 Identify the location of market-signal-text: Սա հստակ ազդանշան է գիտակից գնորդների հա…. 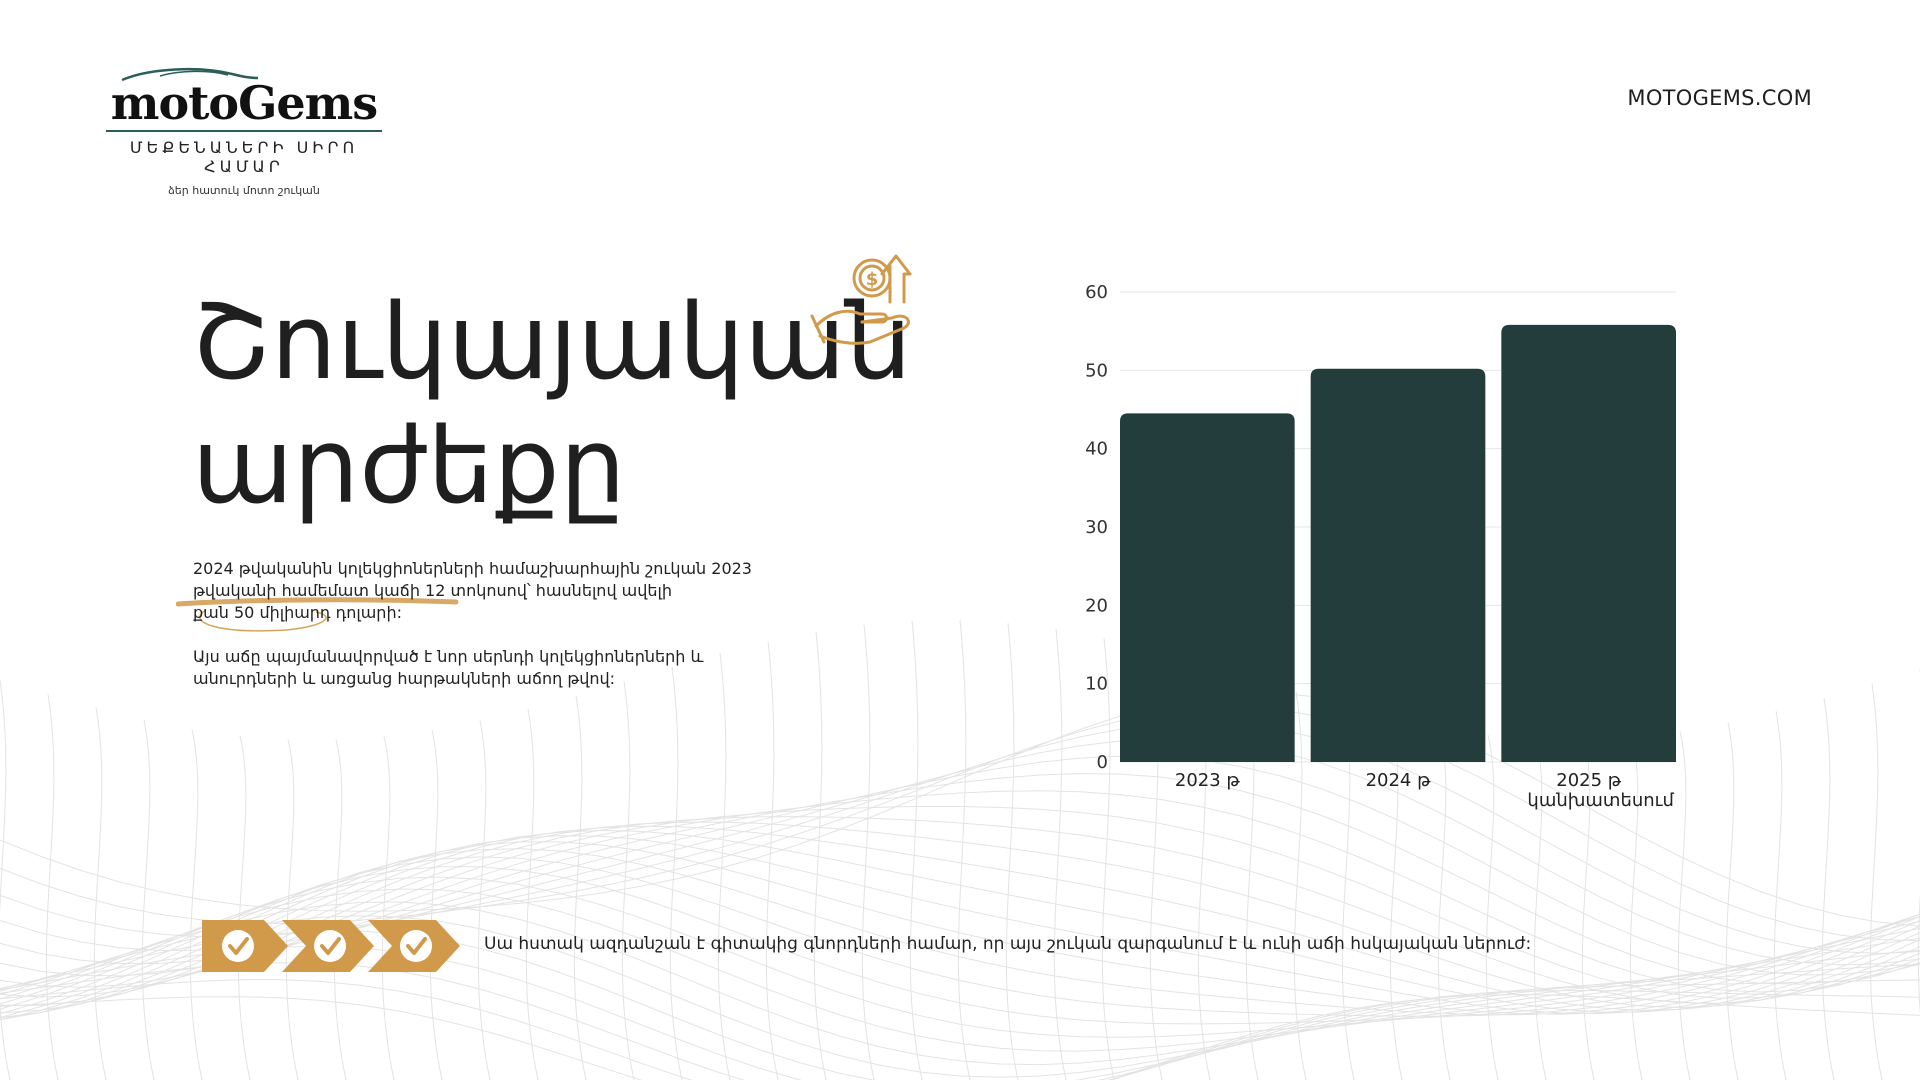
(1008, 944).